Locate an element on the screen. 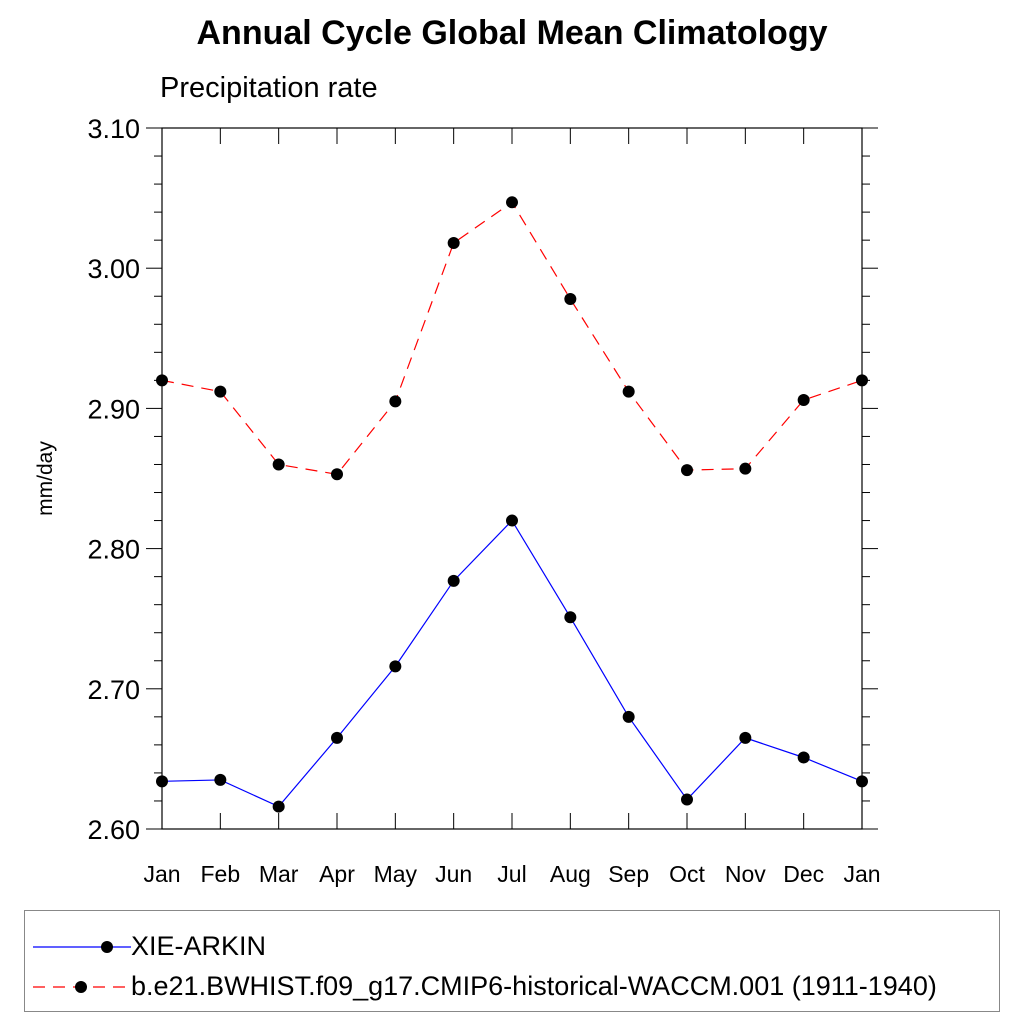  legend-dashed-line-marker-icon is located at coordinates (82, 987).